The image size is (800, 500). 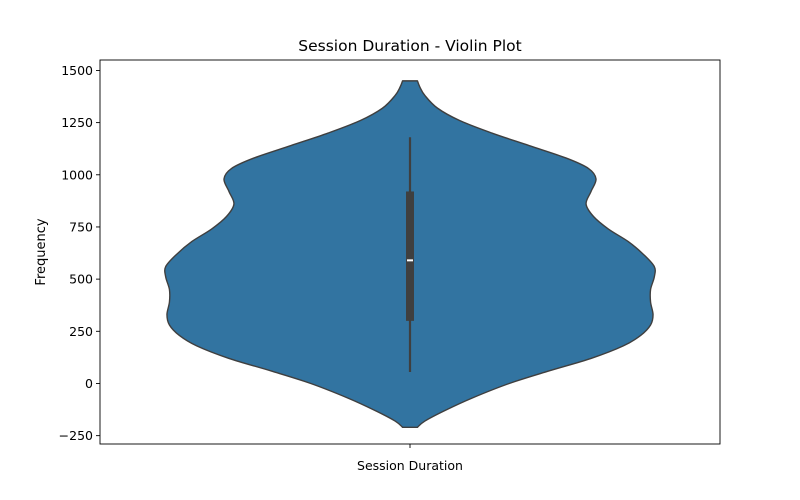 What do you see at coordinates (89, 383) in the screenshot?
I see `y-tick-label: 0` at bounding box center [89, 383].